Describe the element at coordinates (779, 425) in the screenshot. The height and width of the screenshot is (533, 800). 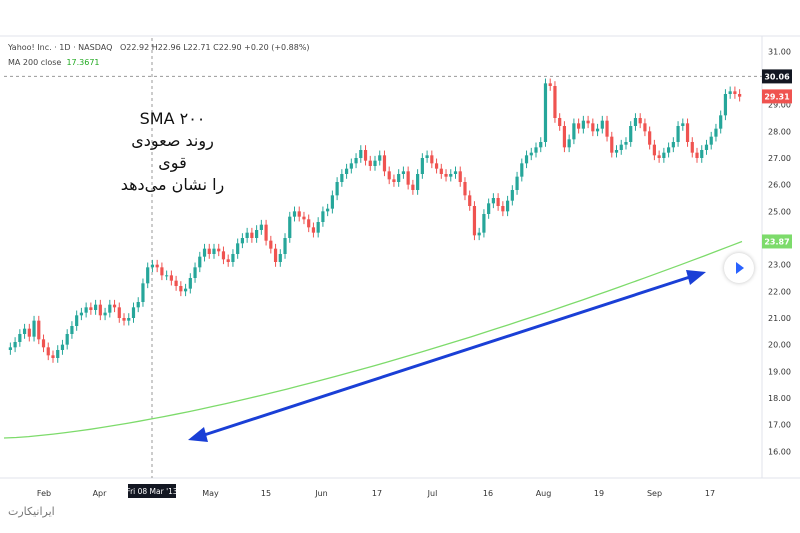
I see `y-tick-label: 17.00` at that location.